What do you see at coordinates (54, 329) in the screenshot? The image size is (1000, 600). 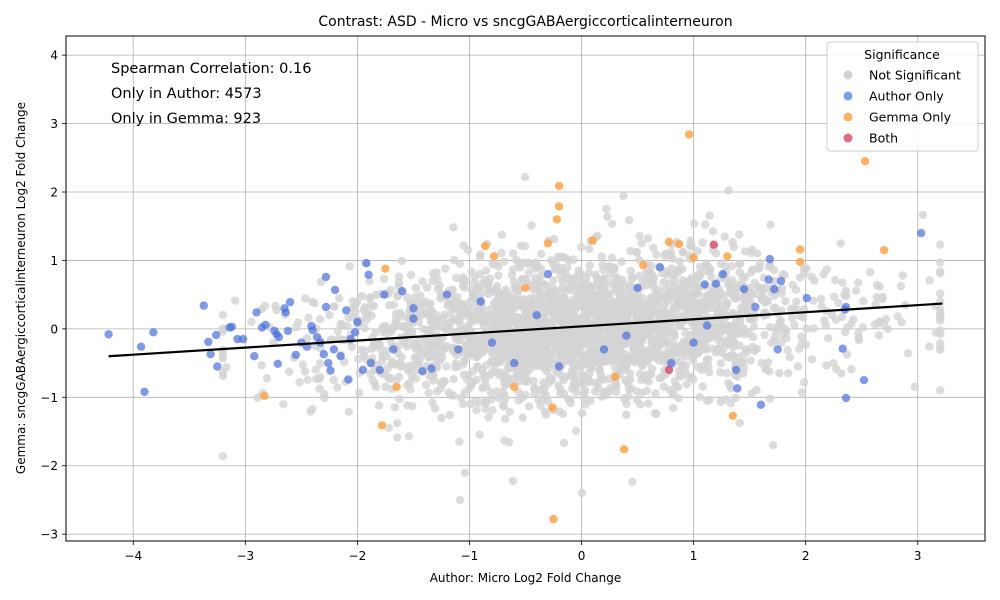 I see `y-tick-label: 0` at bounding box center [54, 329].